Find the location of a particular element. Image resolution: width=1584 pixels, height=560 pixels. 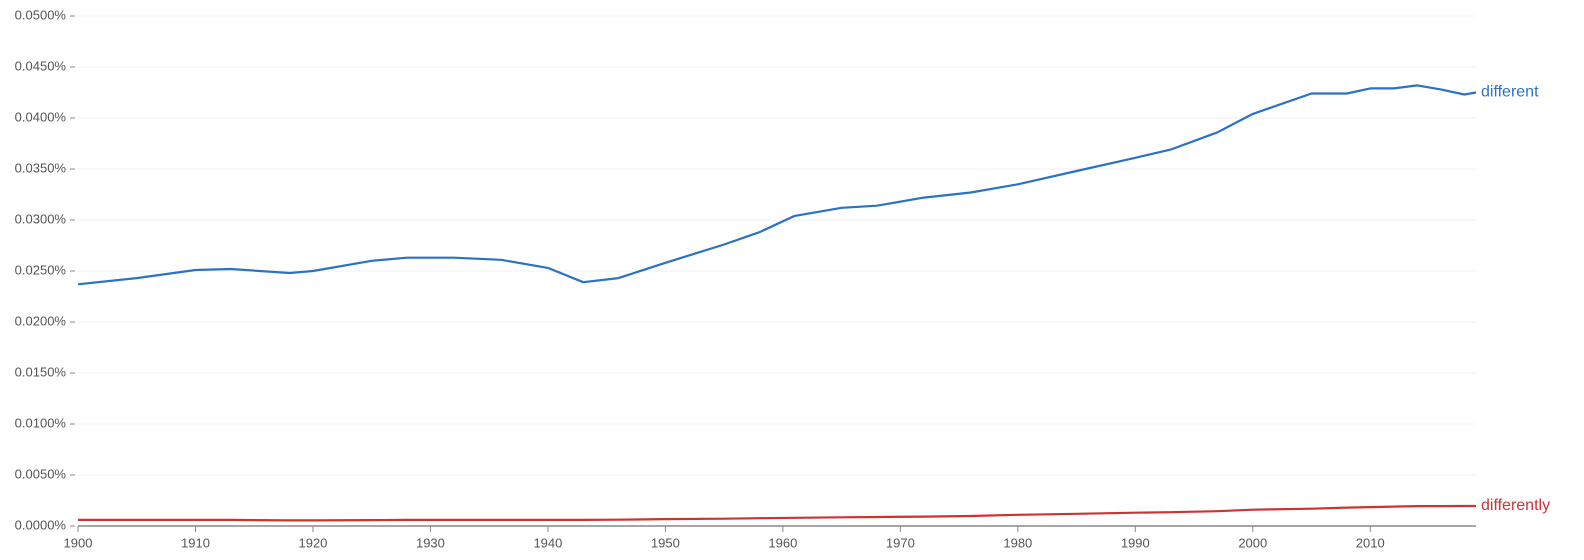

x-tick-label: 1980 is located at coordinates (1017, 542).